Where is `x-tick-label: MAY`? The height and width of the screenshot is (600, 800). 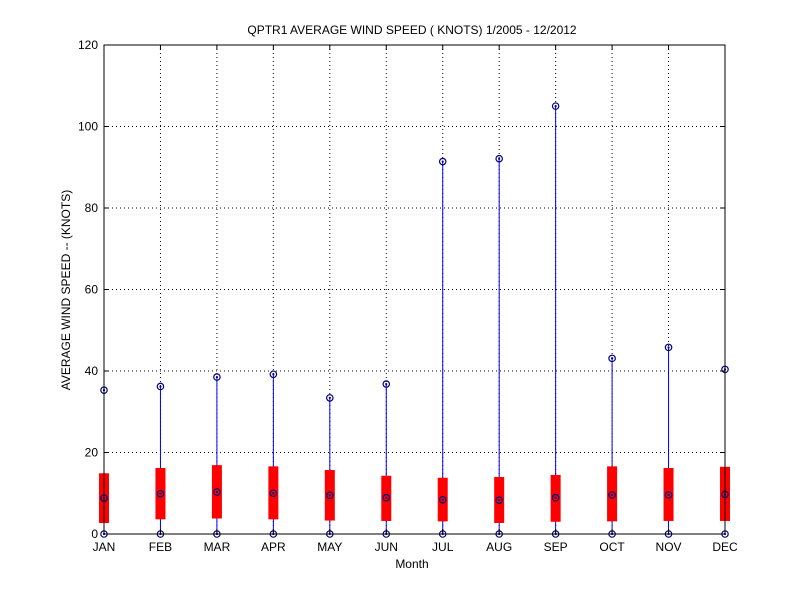
x-tick-label: MAY is located at coordinates (329, 547).